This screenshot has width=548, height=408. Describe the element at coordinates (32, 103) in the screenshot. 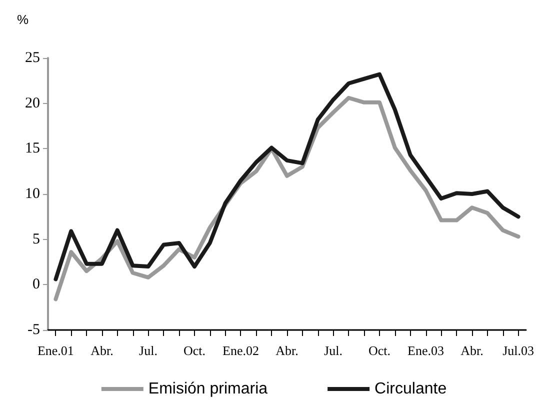

I see `y-tick-label: 20` at that location.